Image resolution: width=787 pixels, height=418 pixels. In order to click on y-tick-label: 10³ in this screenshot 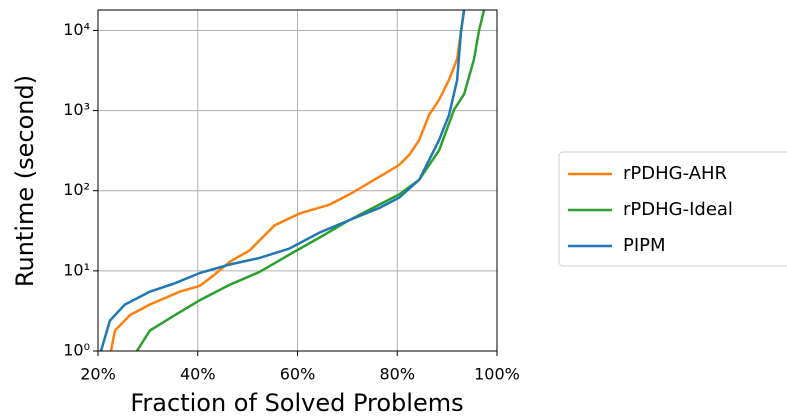, I will do `click(76, 109)`.